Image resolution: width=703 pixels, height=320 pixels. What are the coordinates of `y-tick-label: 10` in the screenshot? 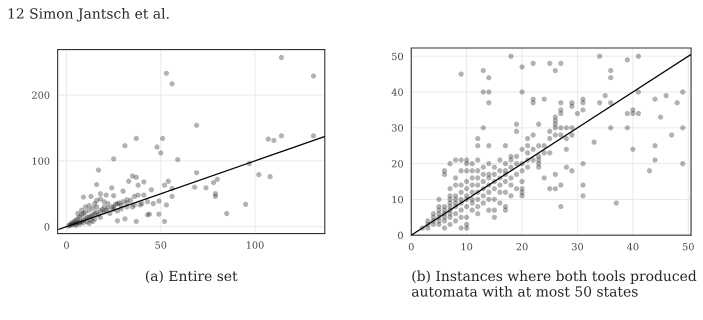 It's located at (397, 200).